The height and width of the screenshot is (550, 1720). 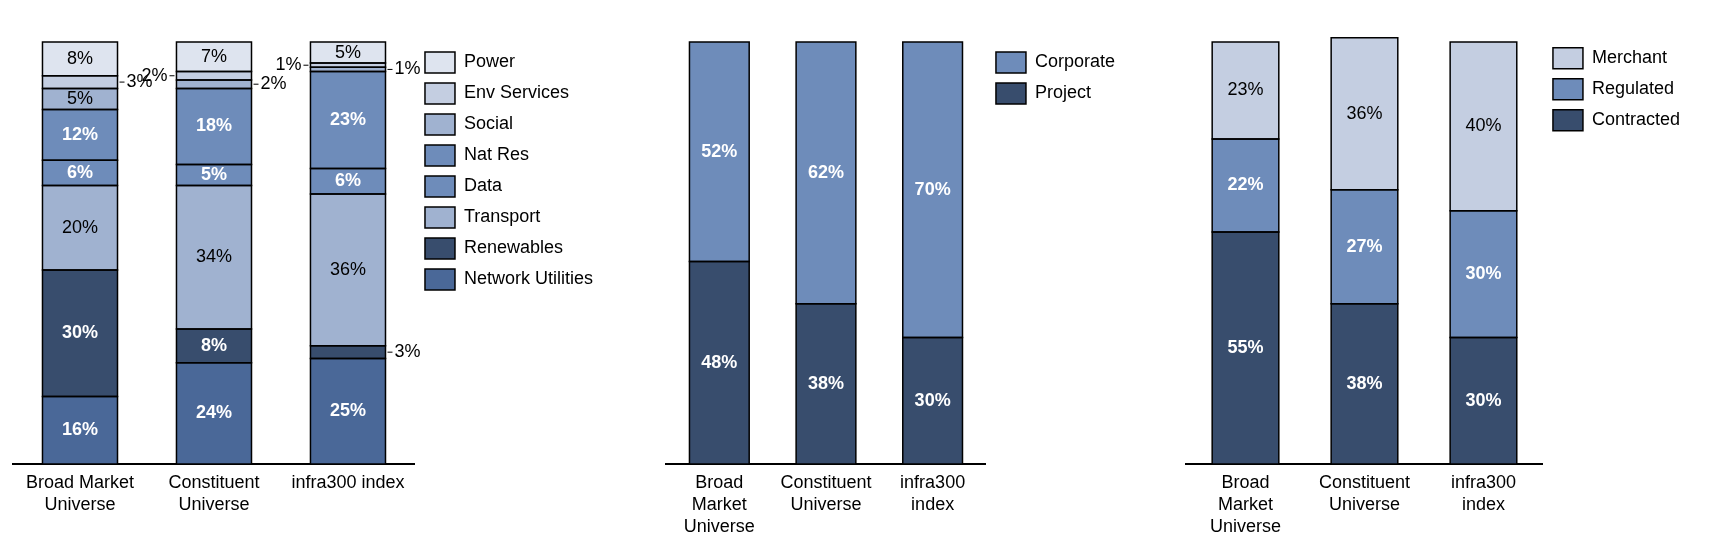 I want to click on data-label: 52%, so click(x=719, y=150).